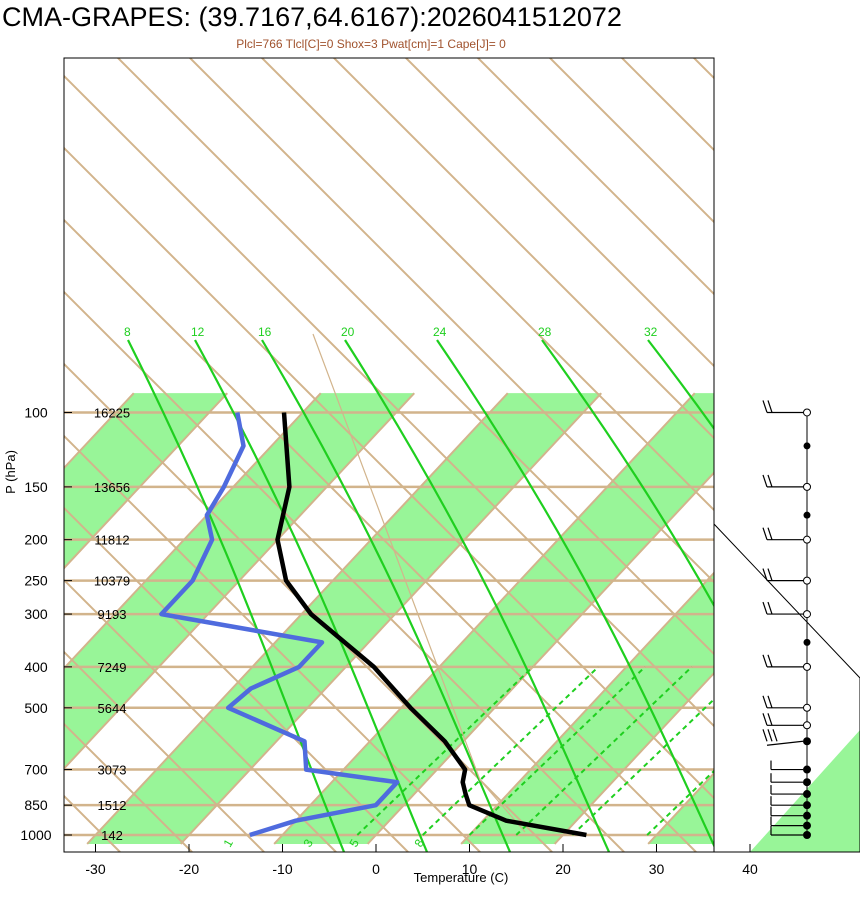 This screenshot has height=914, width=860. Describe the element at coordinates (563, 869) in the screenshot. I see `x-tick-label: 20` at that location.